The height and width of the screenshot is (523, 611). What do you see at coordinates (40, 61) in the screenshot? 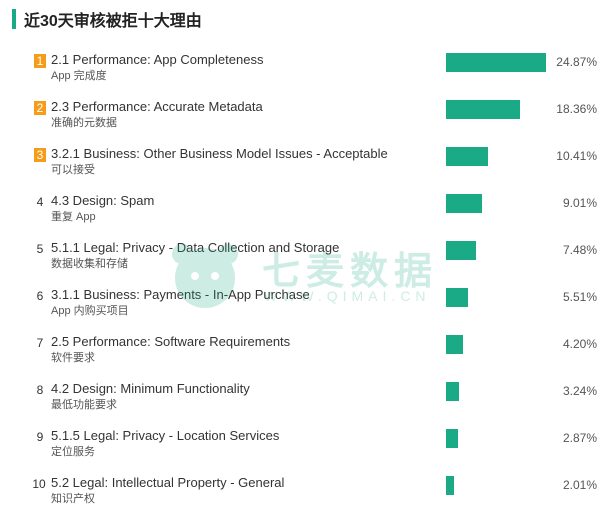
I see `rank-badge: 1` at bounding box center [40, 61].